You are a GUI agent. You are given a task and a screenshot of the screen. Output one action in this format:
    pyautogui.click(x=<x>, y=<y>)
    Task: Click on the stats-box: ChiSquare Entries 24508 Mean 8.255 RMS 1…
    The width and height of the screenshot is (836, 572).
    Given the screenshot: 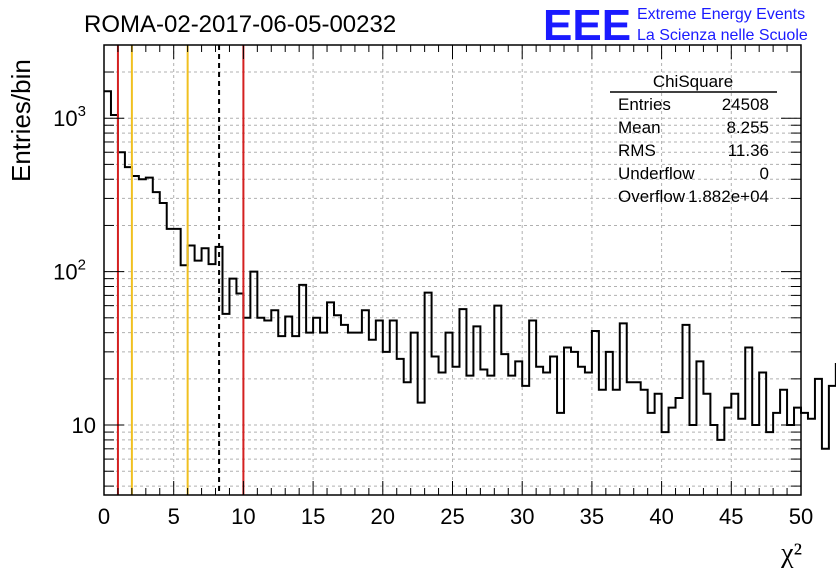 What is the action you would take?
    pyautogui.click(x=693, y=139)
    